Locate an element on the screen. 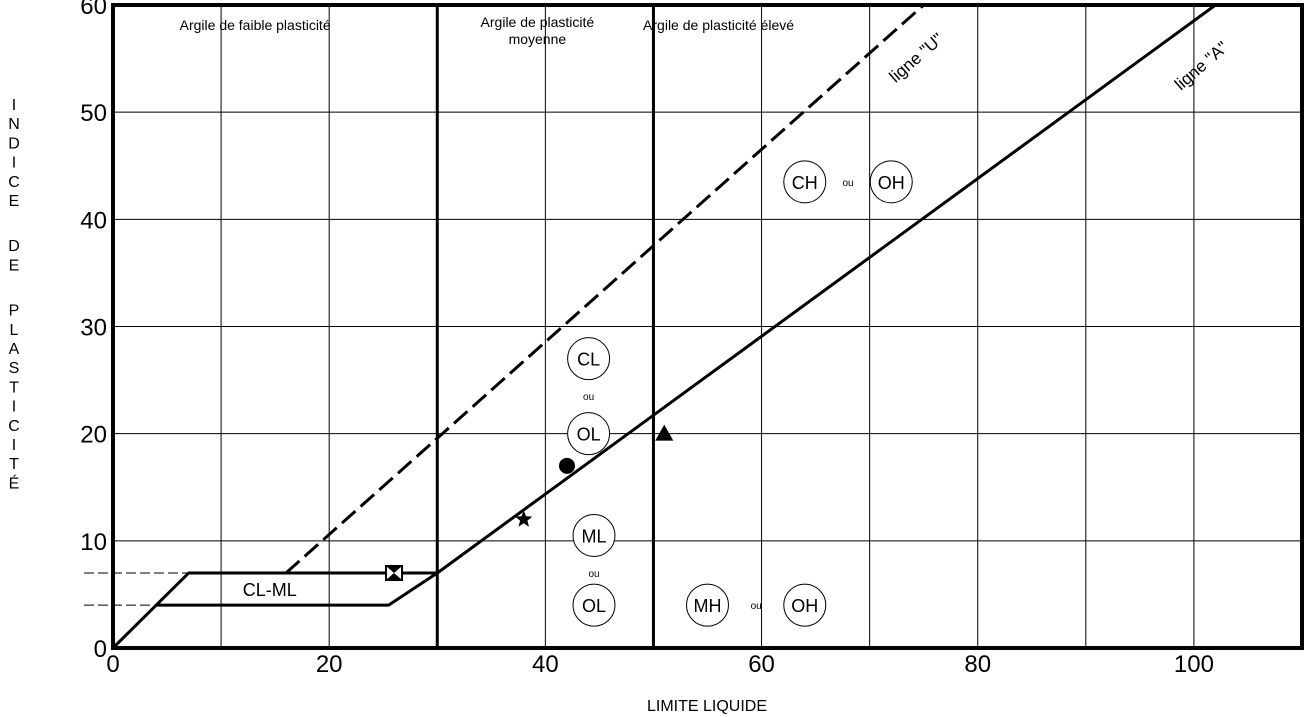 This screenshot has height=717, width=1304. class-label: CL-ML is located at coordinates (270, 590).